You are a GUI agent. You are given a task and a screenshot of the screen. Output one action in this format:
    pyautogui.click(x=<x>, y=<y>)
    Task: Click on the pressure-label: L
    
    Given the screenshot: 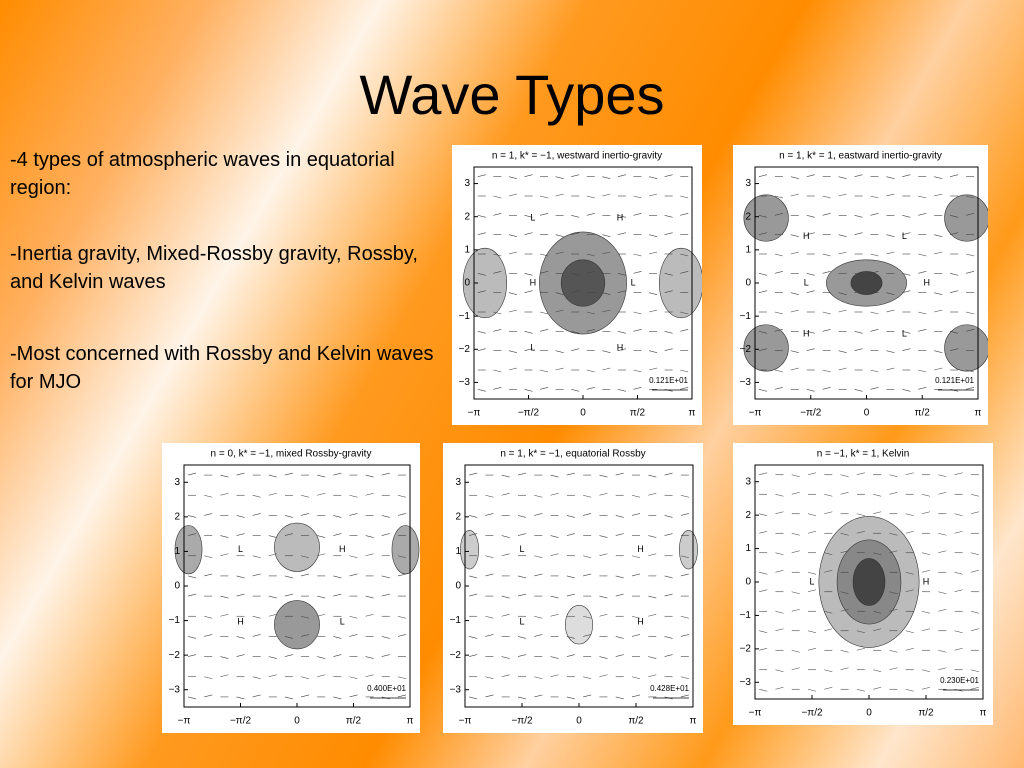 What is the action you would take?
    pyautogui.click(x=806, y=282)
    